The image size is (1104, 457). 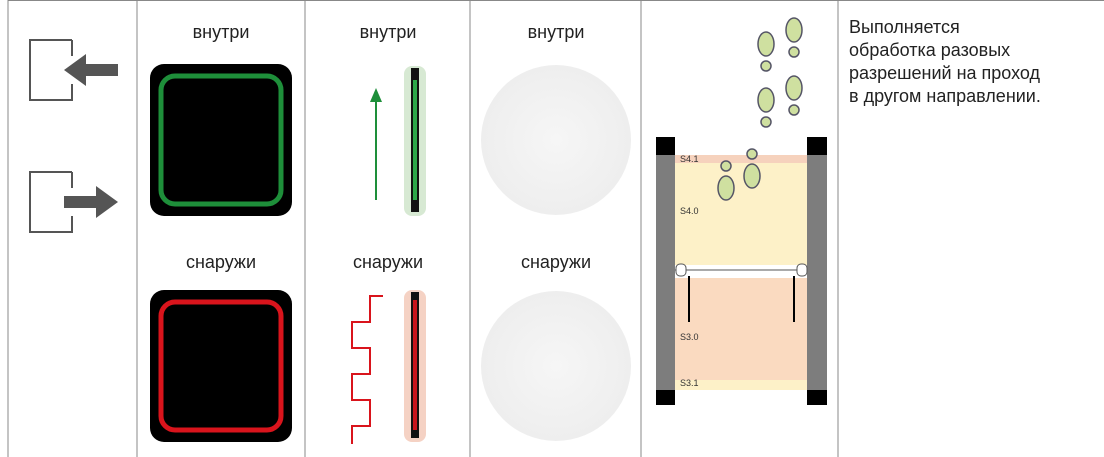 I want to click on passage-label: S3.0, so click(x=689, y=337).